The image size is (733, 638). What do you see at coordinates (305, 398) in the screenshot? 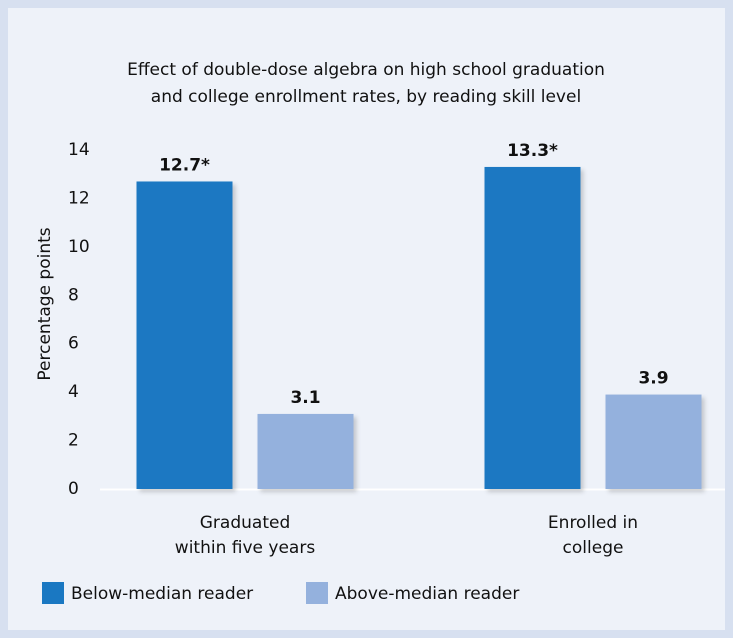
I see `value-label: 3.1` at bounding box center [305, 398].